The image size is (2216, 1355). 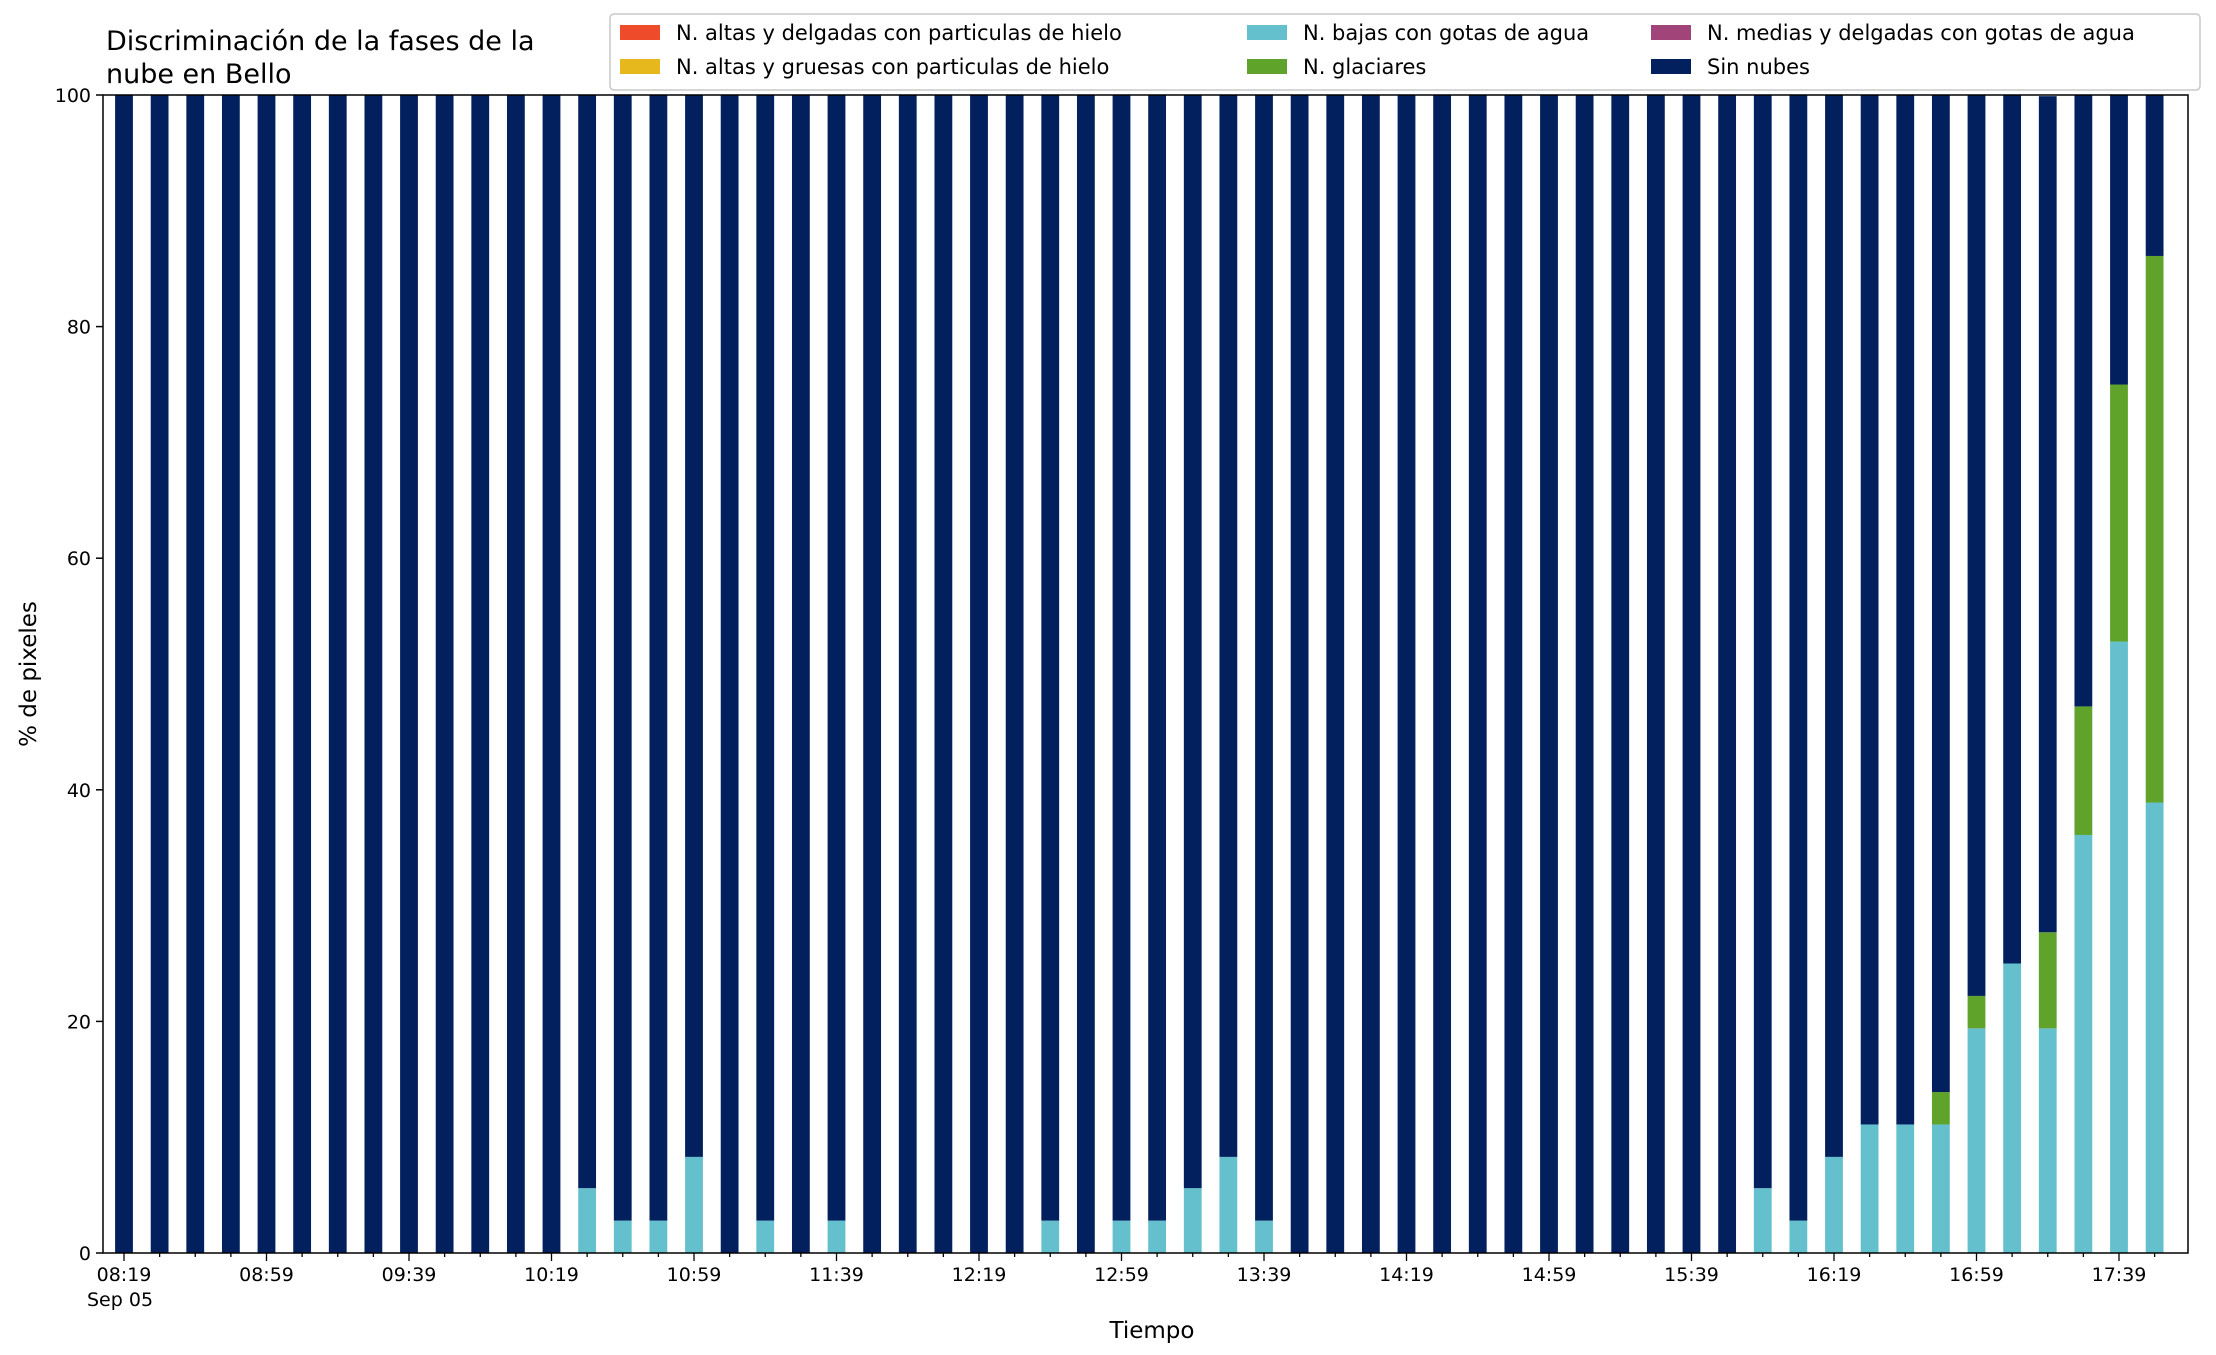 I want to click on y-tick-label-4: 80, so click(x=79, y=328).